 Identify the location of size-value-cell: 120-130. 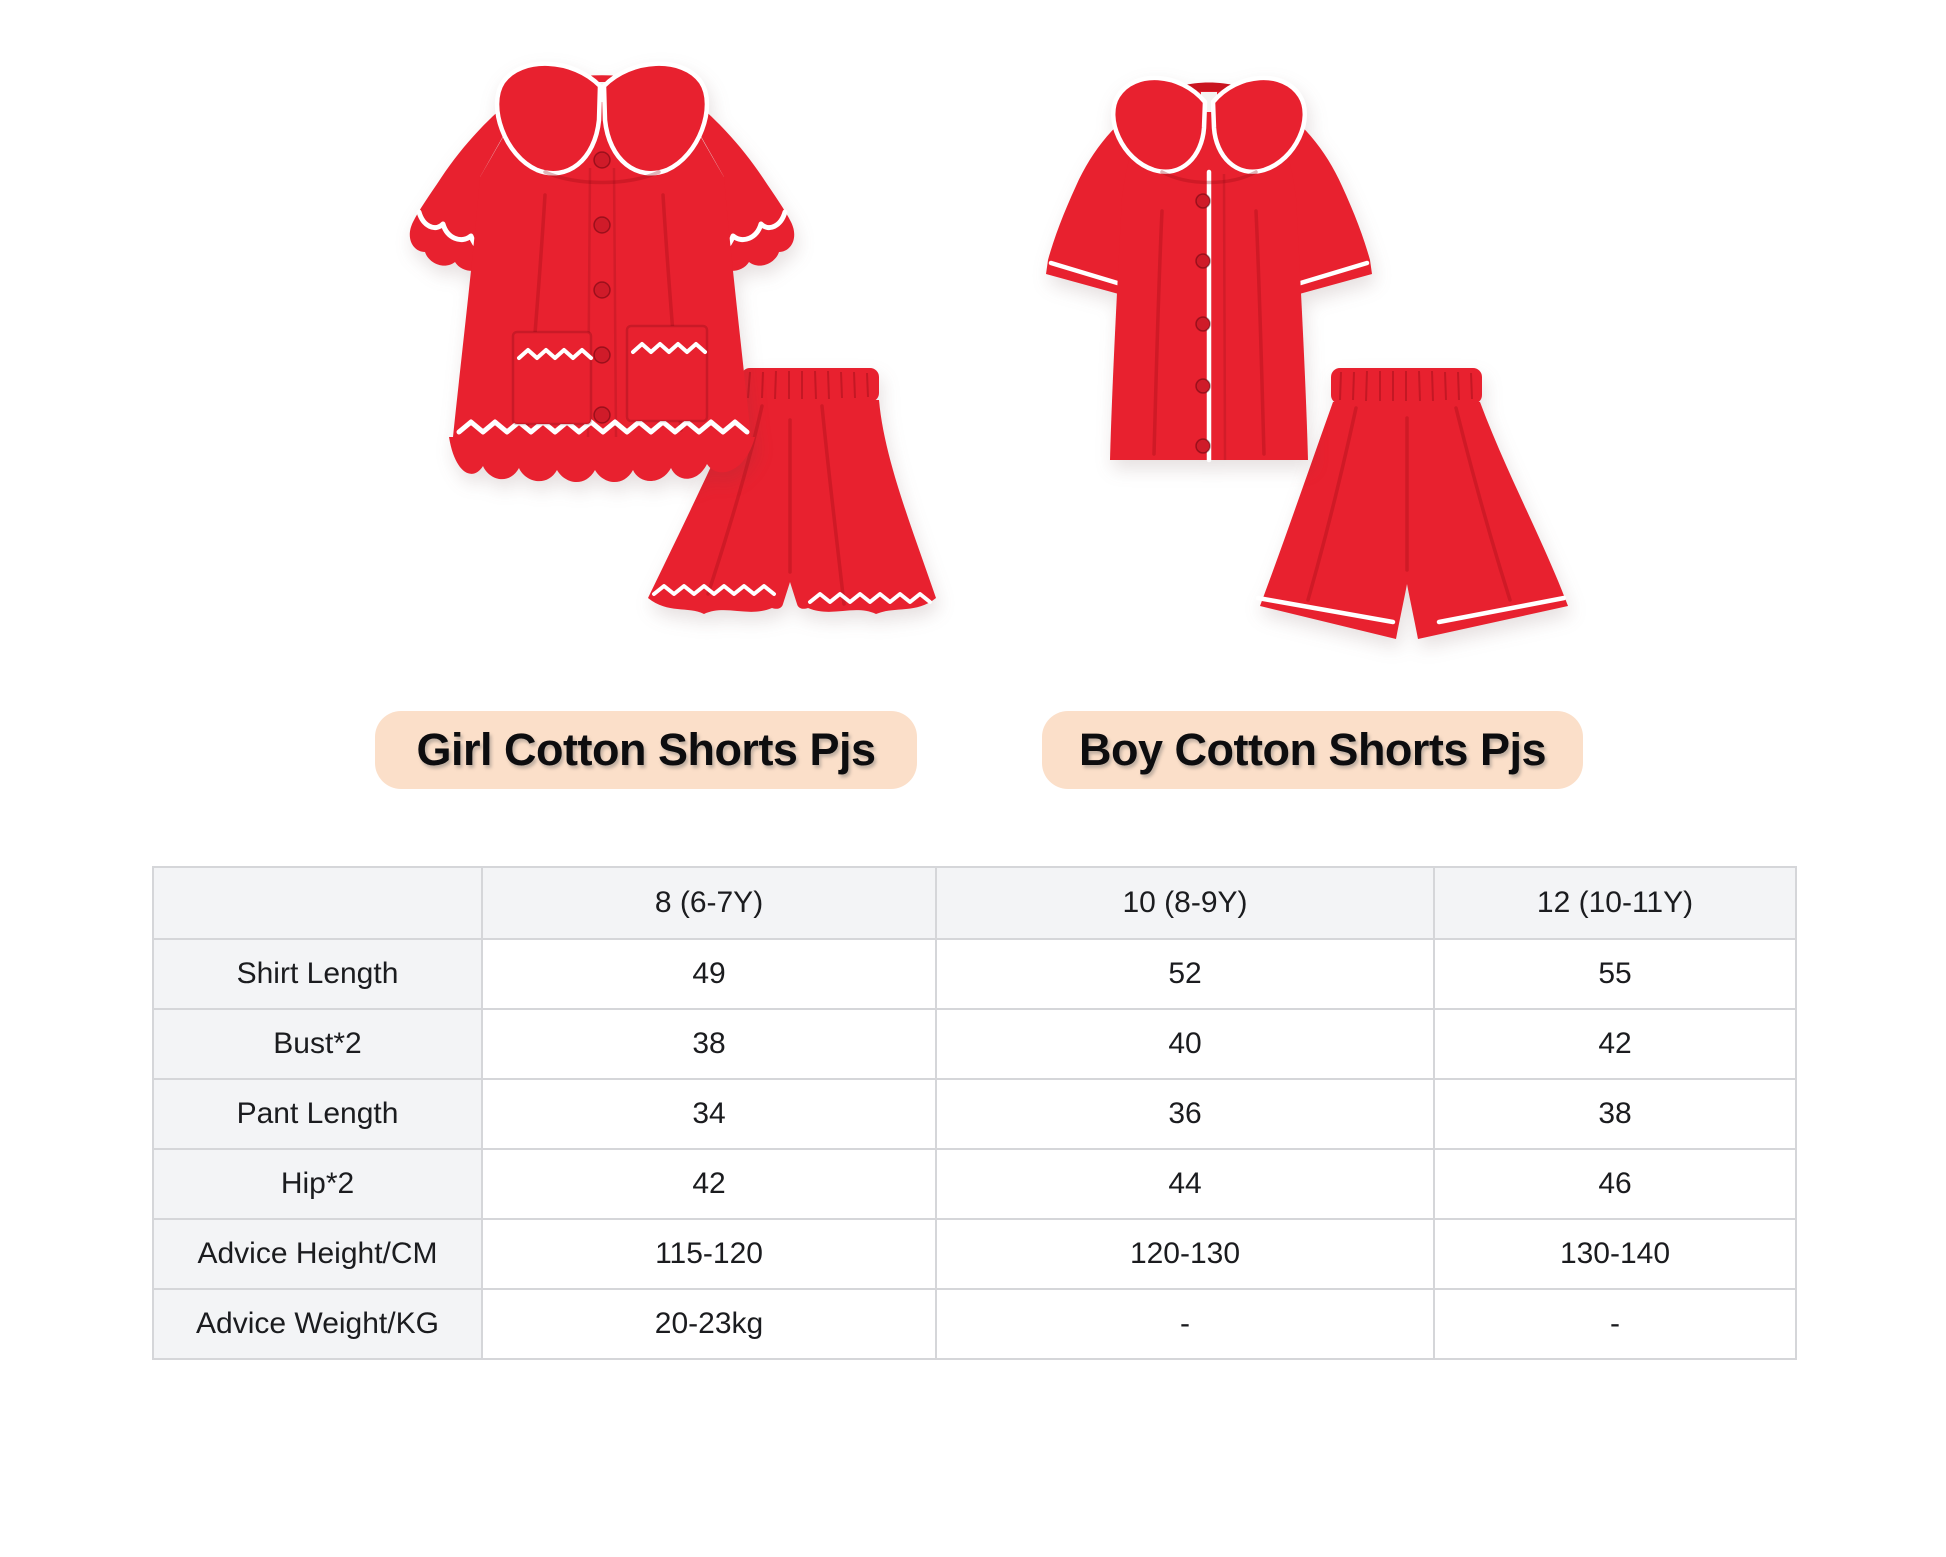
(1185, 1254).